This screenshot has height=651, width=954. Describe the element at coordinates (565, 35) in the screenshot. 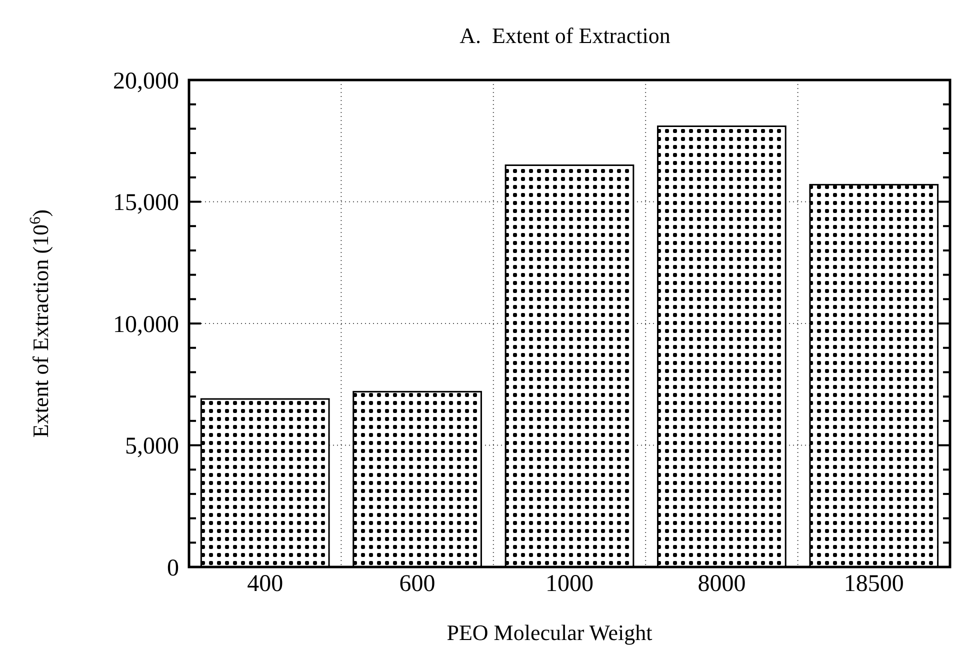

I see `chart-title: A. Extent of Extraction` at that location.